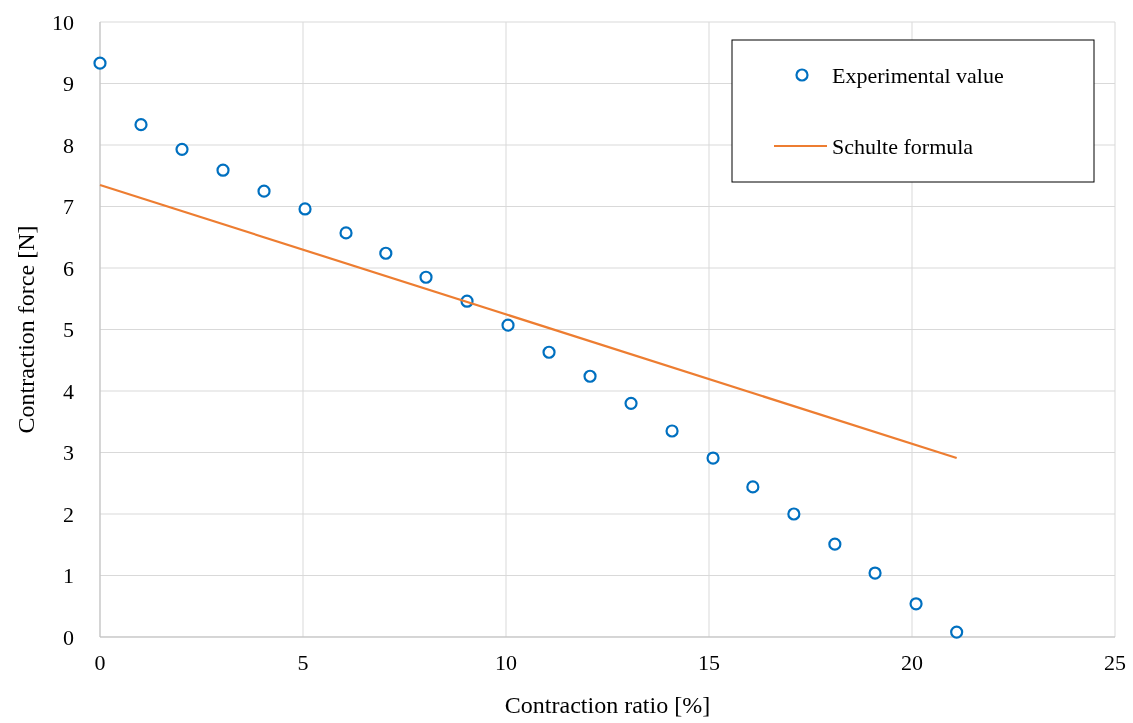 The image size is (1133, 723). Describe the element at coordinates (68, 453) in the screenshot. I see `y-tick-label: 3` at that location.